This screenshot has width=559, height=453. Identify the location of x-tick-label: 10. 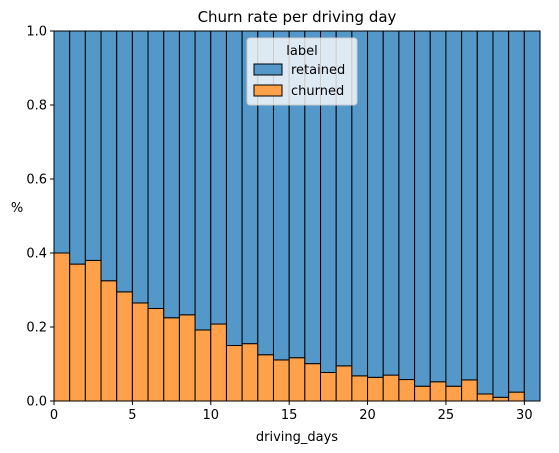
(211, 415).